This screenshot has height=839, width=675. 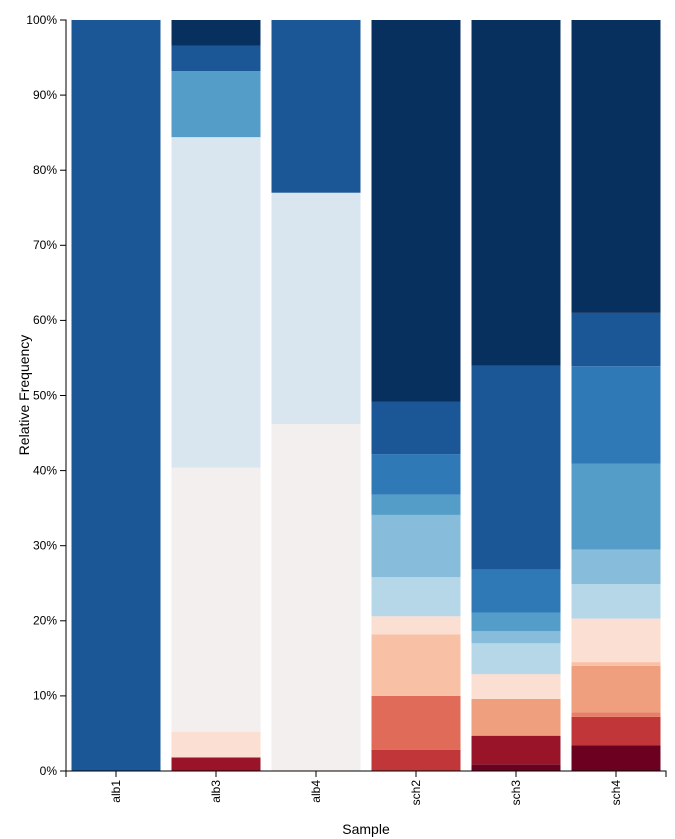 What do you see at coordinates (45, 546) in the screenshot?
I see `y-tick-label-3: 30%` at bounding box center [45, 546].